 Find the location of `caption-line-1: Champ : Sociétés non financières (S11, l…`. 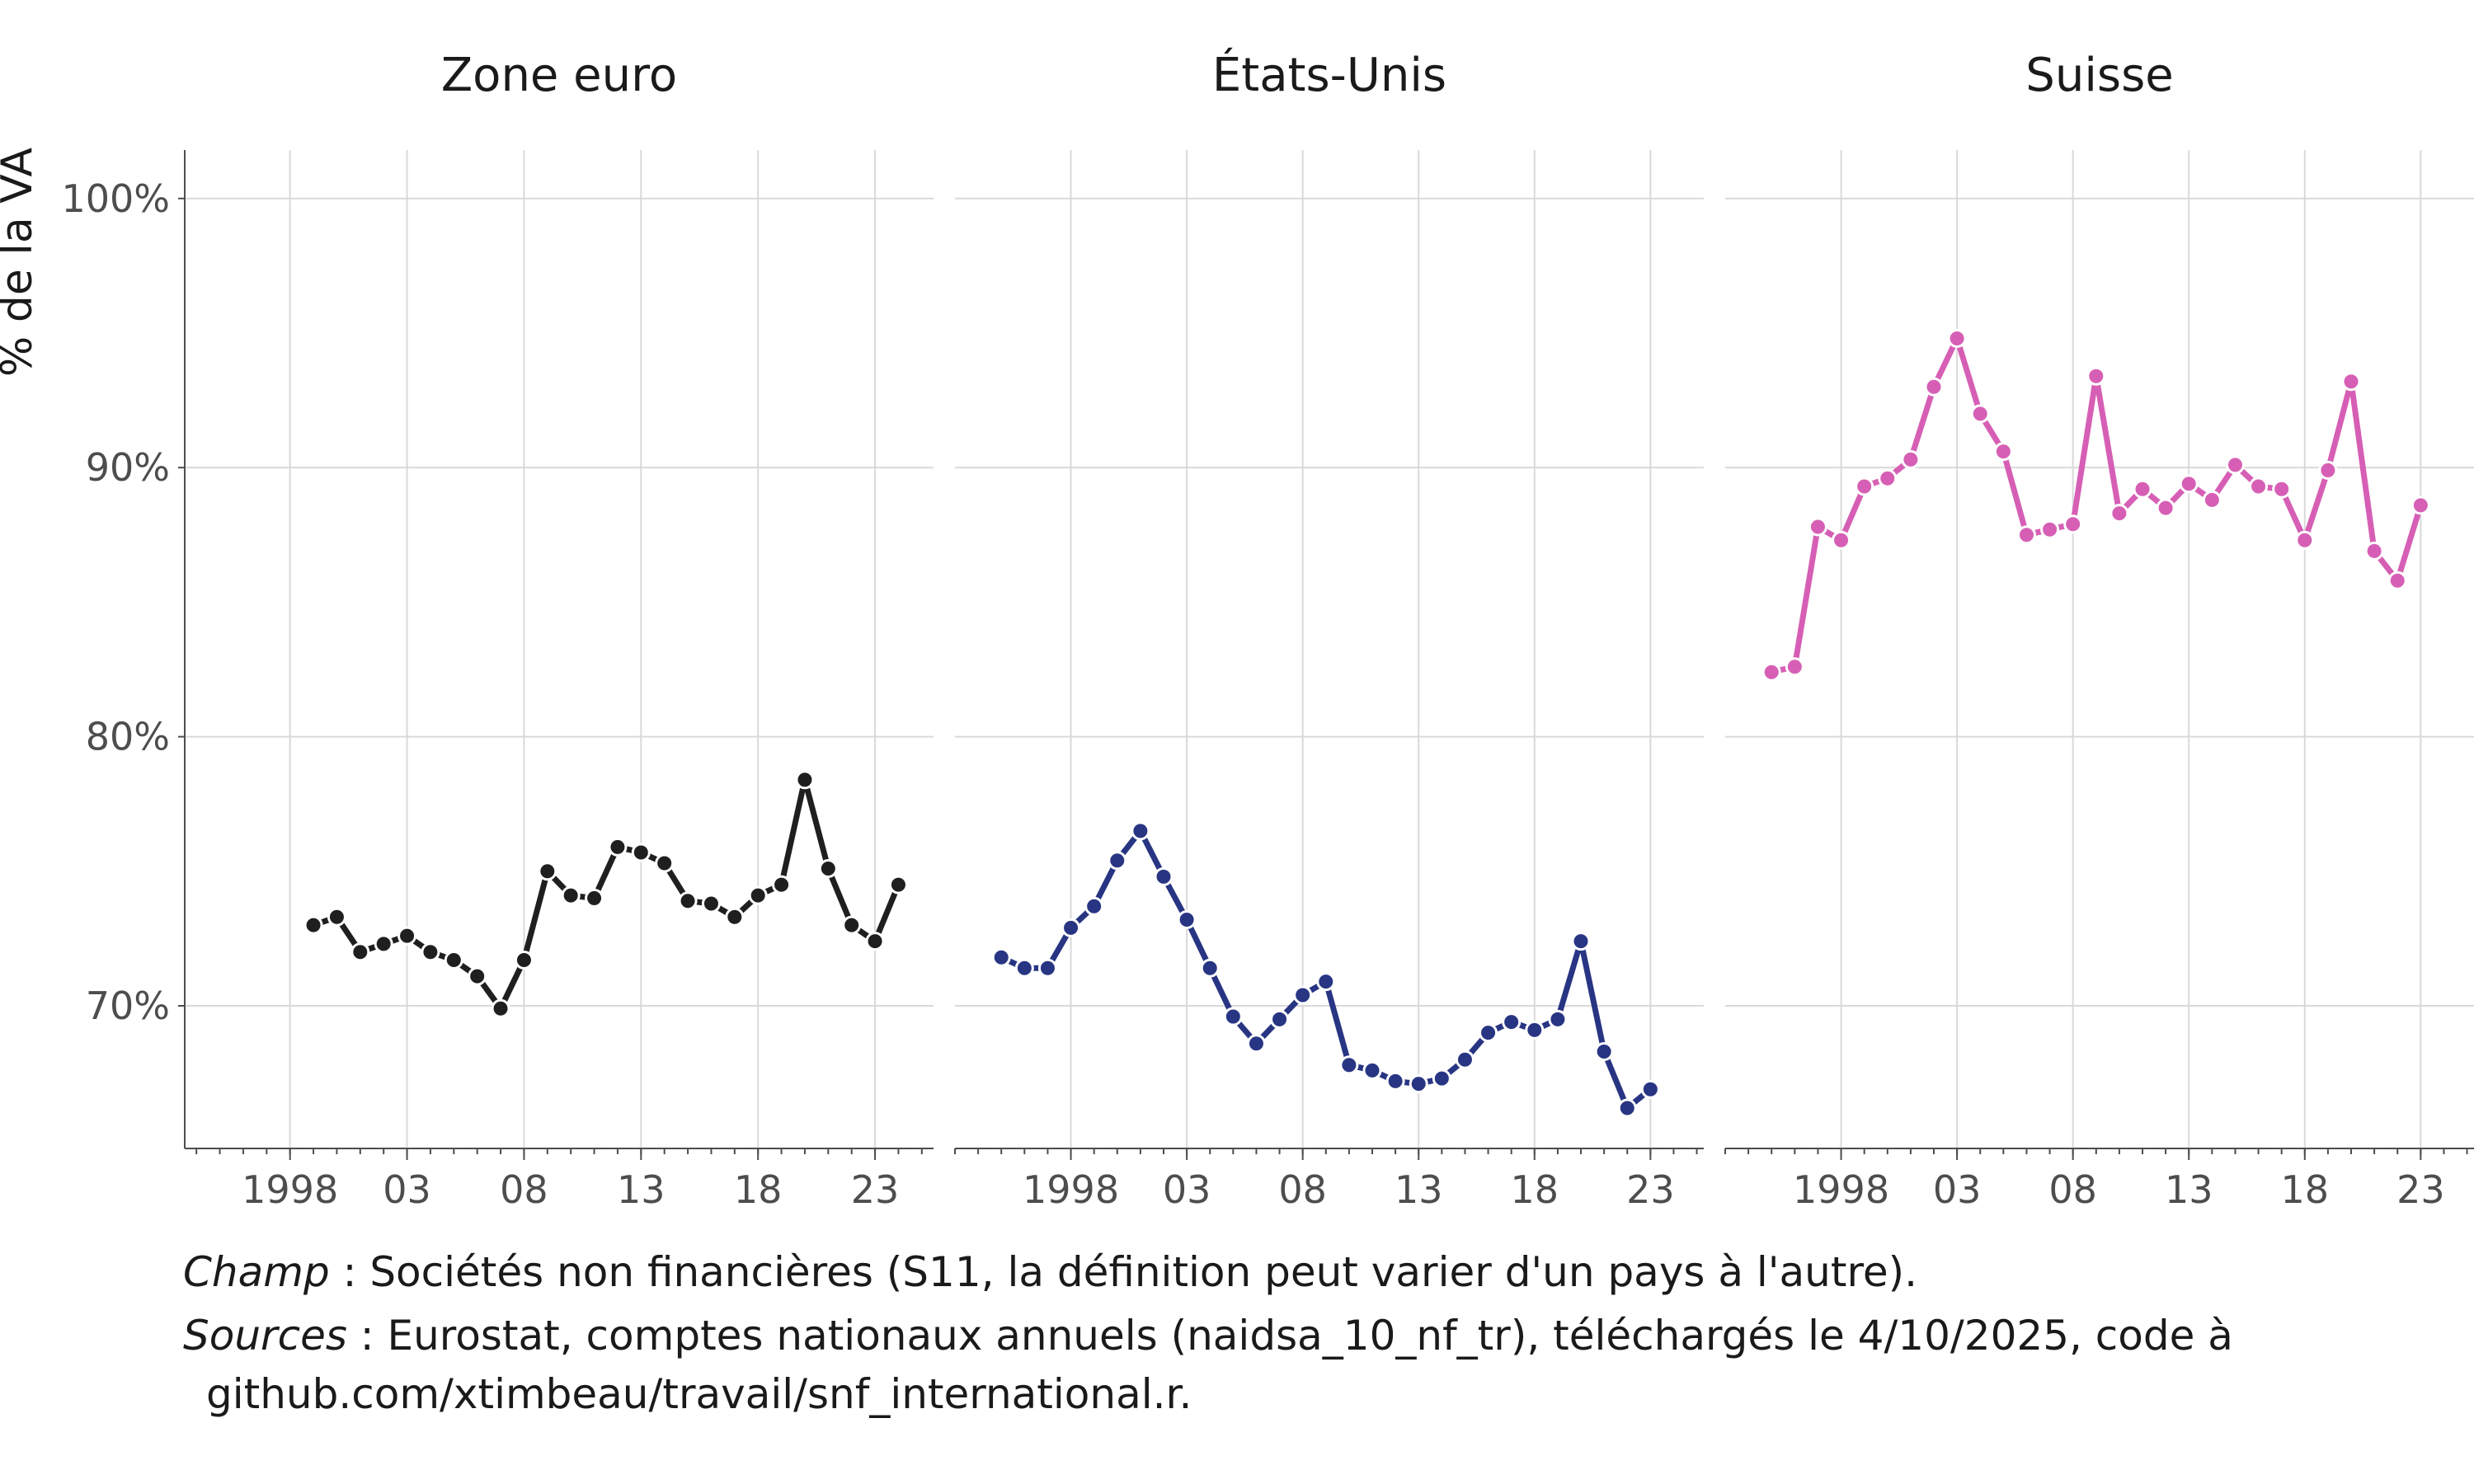

caption-line-1: Champ : Sociétés non financières (S11, l… is located at coordinates (1050, 1272).